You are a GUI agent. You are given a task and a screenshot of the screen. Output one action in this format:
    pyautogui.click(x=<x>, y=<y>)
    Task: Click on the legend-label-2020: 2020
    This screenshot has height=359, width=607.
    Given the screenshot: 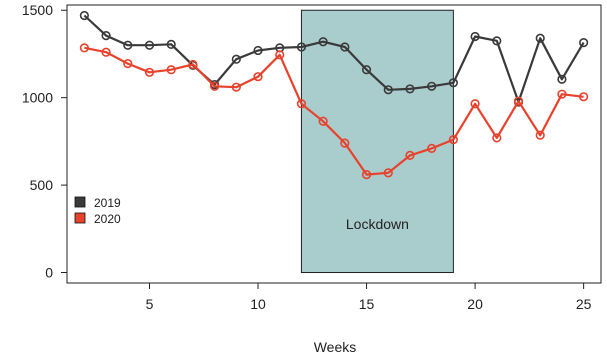 What is the action you would take?
    pyautogui.click(x=107, y=219)
    